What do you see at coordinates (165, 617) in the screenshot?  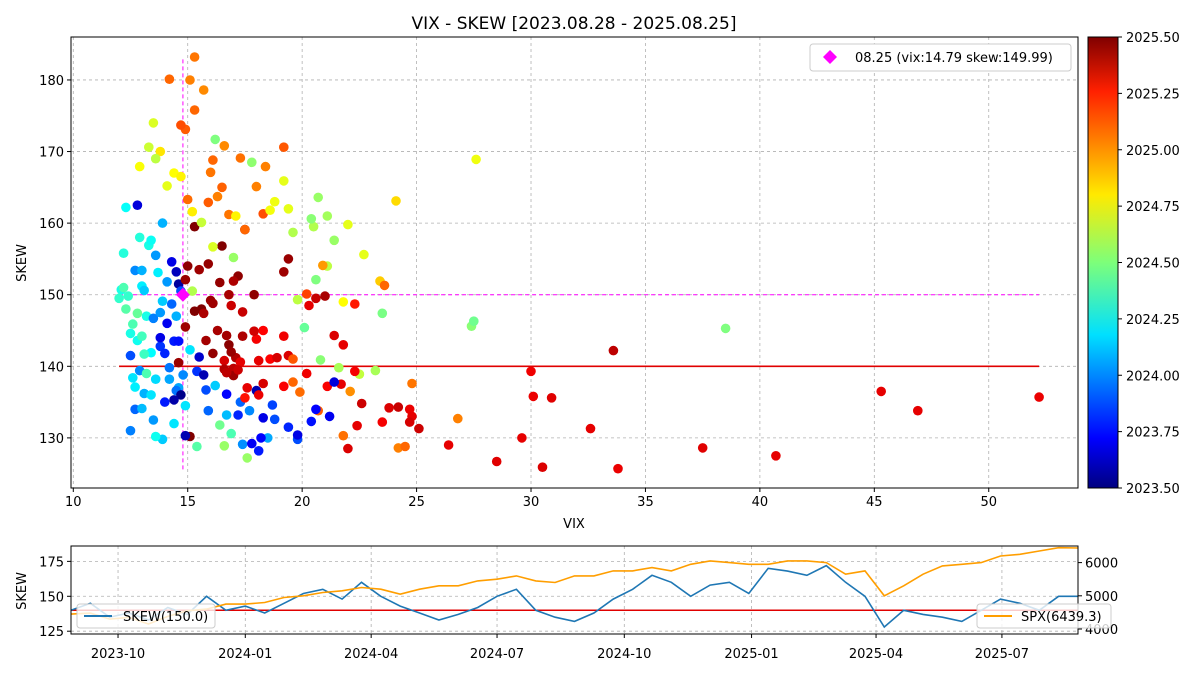 I see `skew-legend-label: SKEW(150.0)` at bounding box center [165, 617].